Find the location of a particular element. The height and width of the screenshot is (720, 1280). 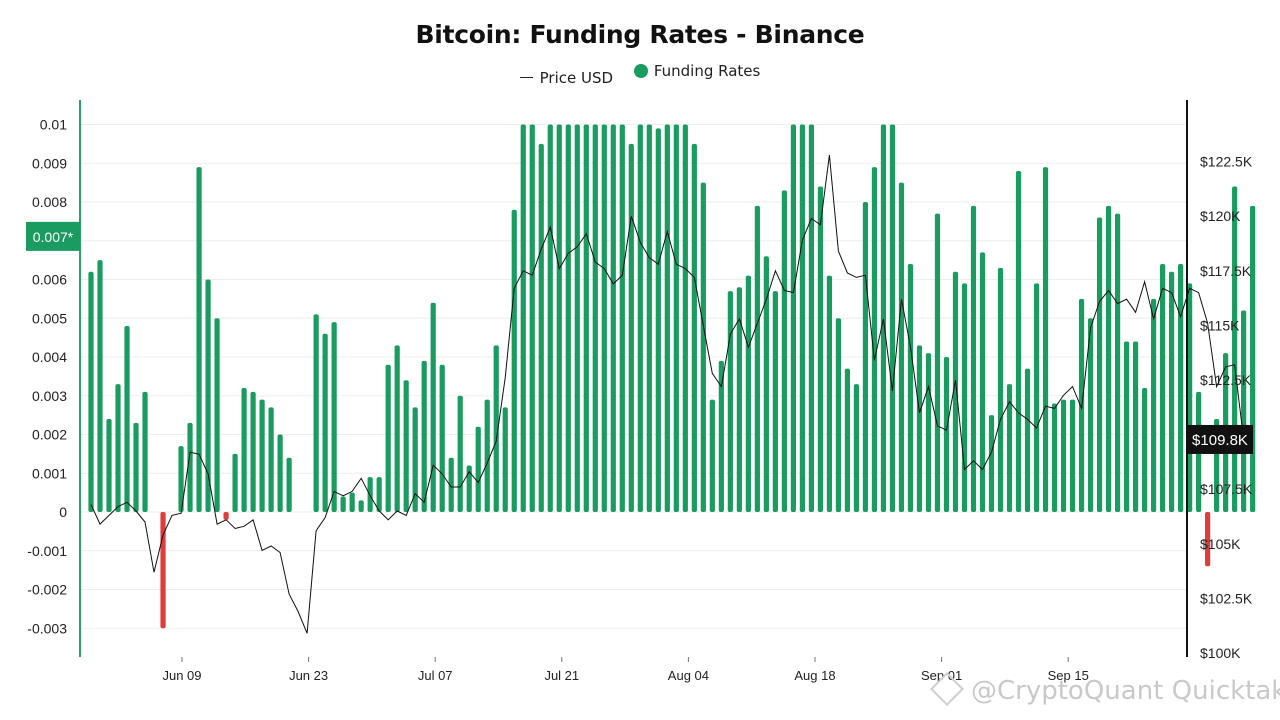

right-tick-label: $107.5K is located at coordinates (1226, 489).